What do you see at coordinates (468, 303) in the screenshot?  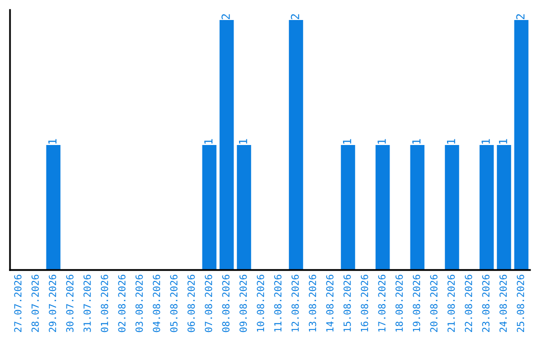 I see `x-tick-label: 22.08.2026` at bounding box center [468, 303].